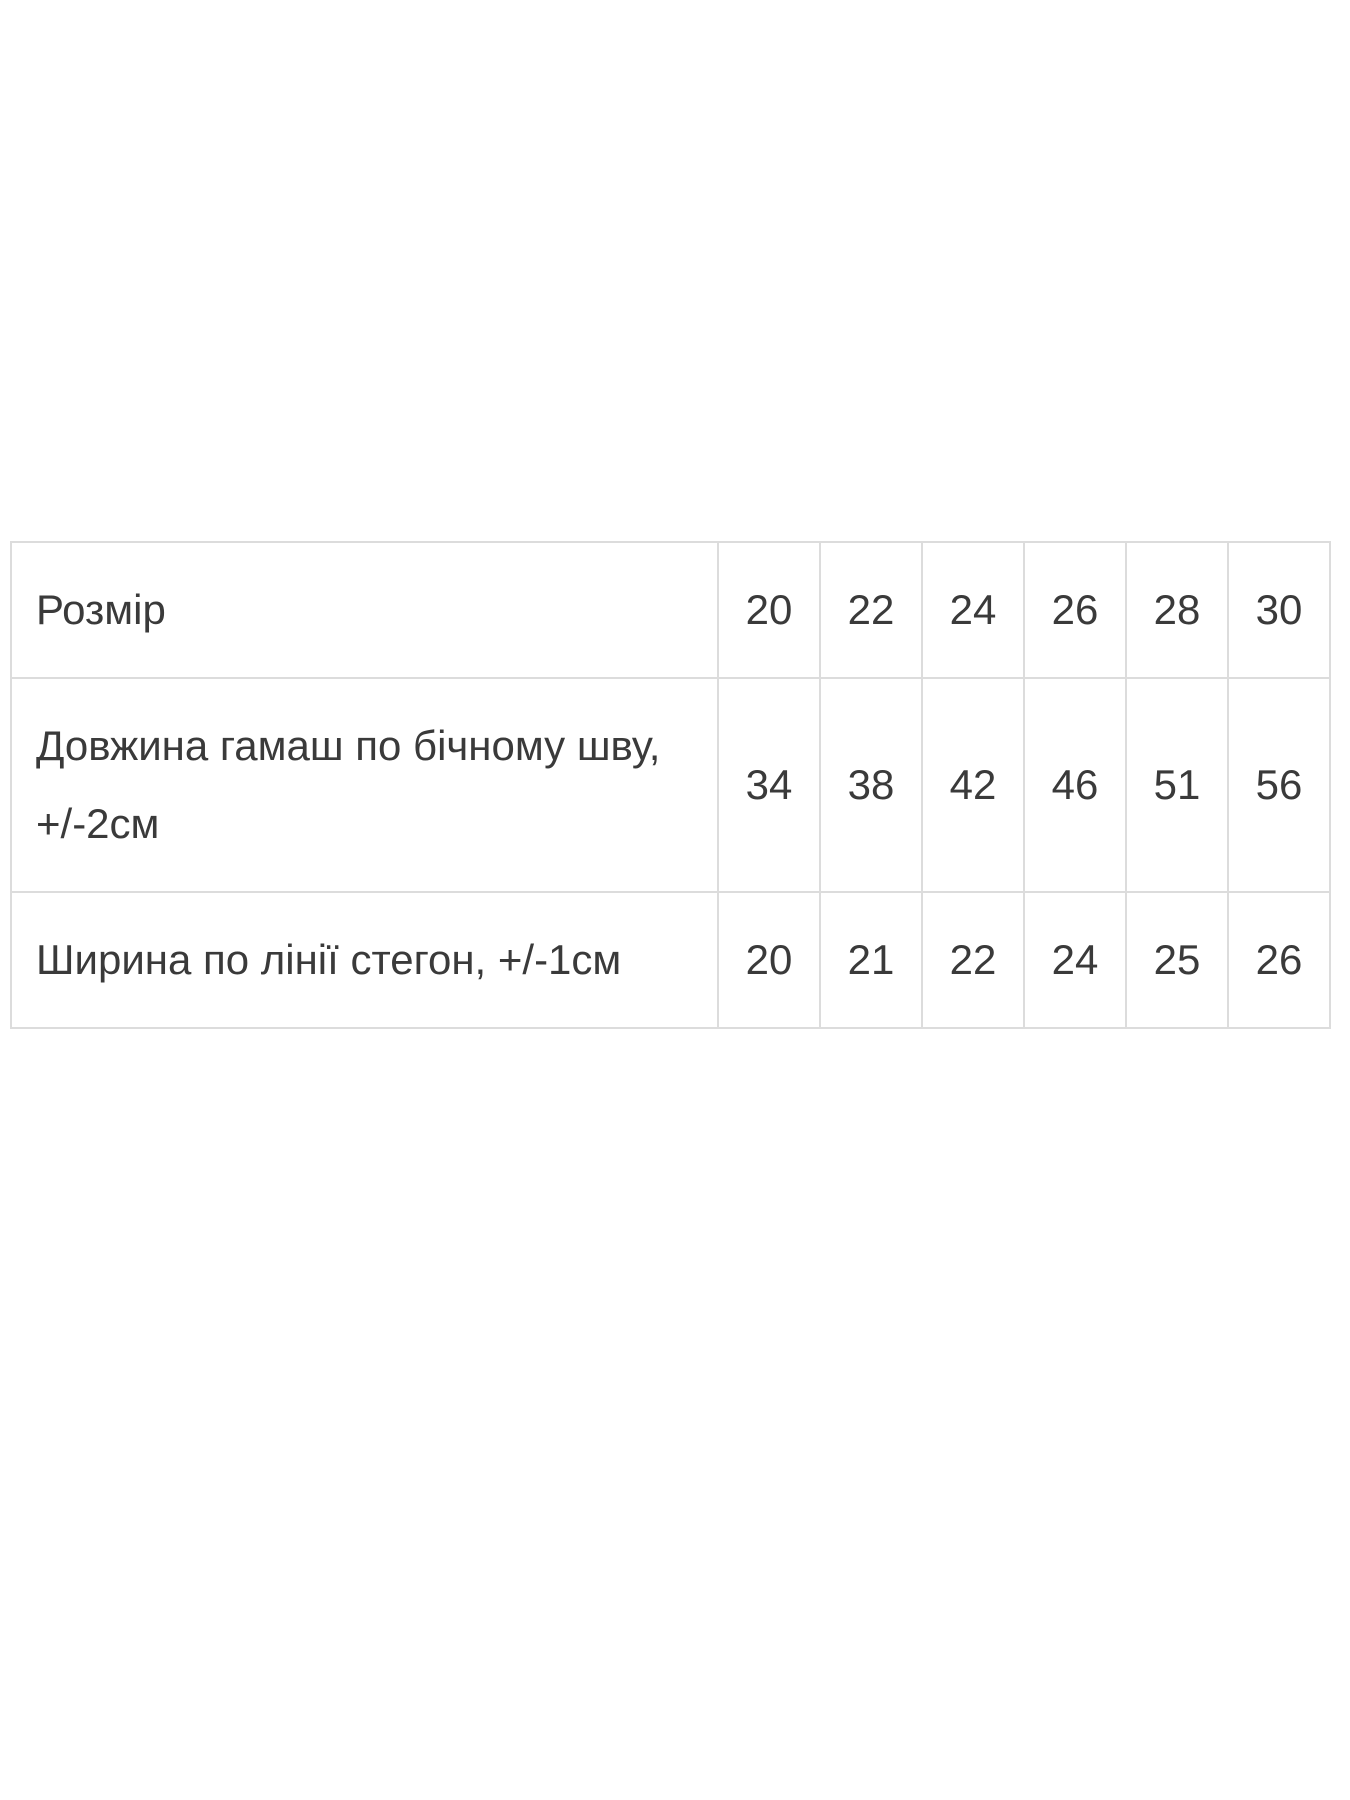 Image resolution: width=1350 pixels, height=1800 pixels. I want to click on length-value-cell: 46, so click(1075, 785).